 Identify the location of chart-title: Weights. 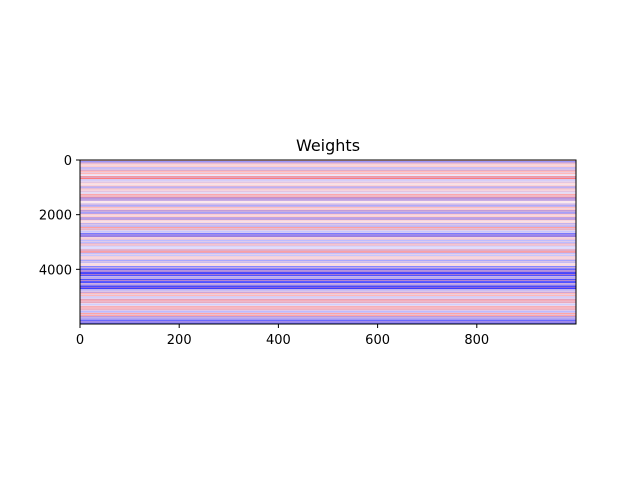
(328, 145).